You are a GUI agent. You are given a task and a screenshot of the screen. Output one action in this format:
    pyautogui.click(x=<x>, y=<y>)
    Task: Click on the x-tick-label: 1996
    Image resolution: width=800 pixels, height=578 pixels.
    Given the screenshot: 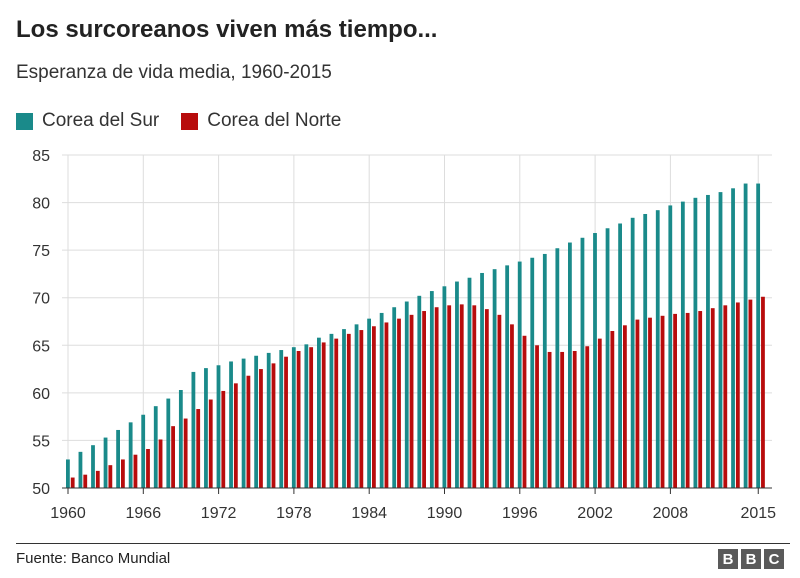 What is the action you would take?
    pyautogui.click(x=520, y=513)
    